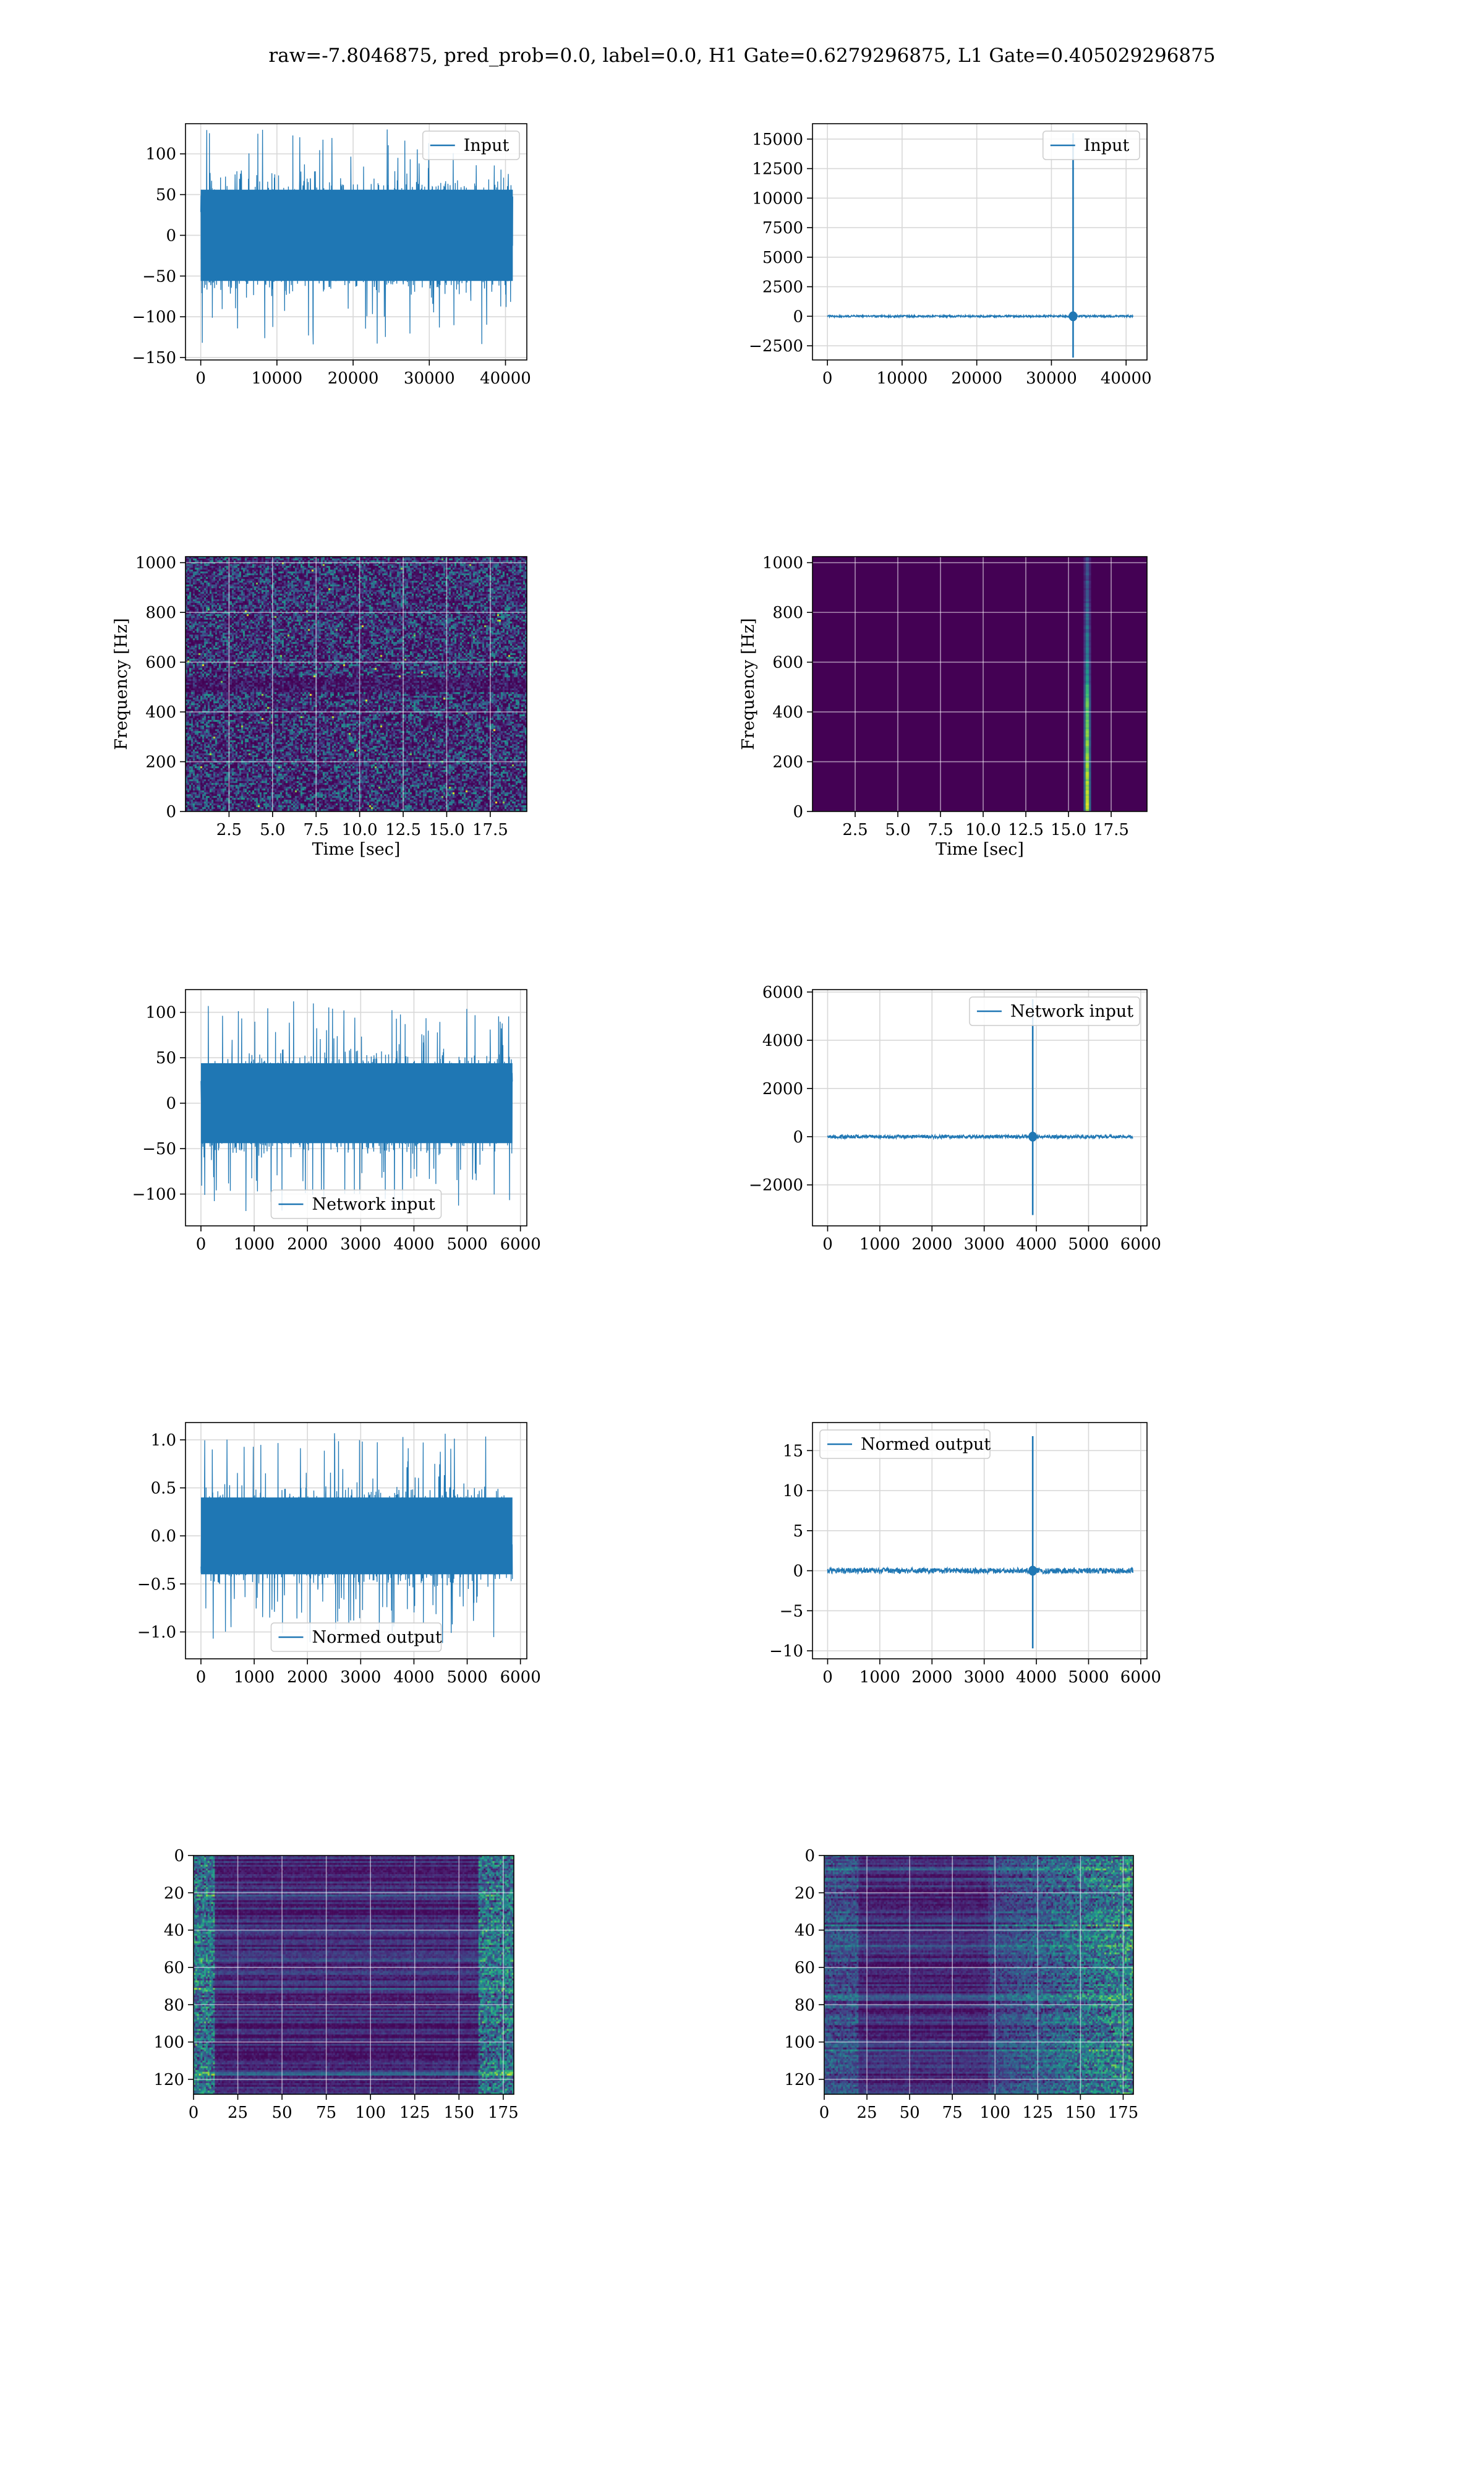 This screenshot has width=1484, height=2474. I want to click on legend: Normed output, so click(905, 1444).